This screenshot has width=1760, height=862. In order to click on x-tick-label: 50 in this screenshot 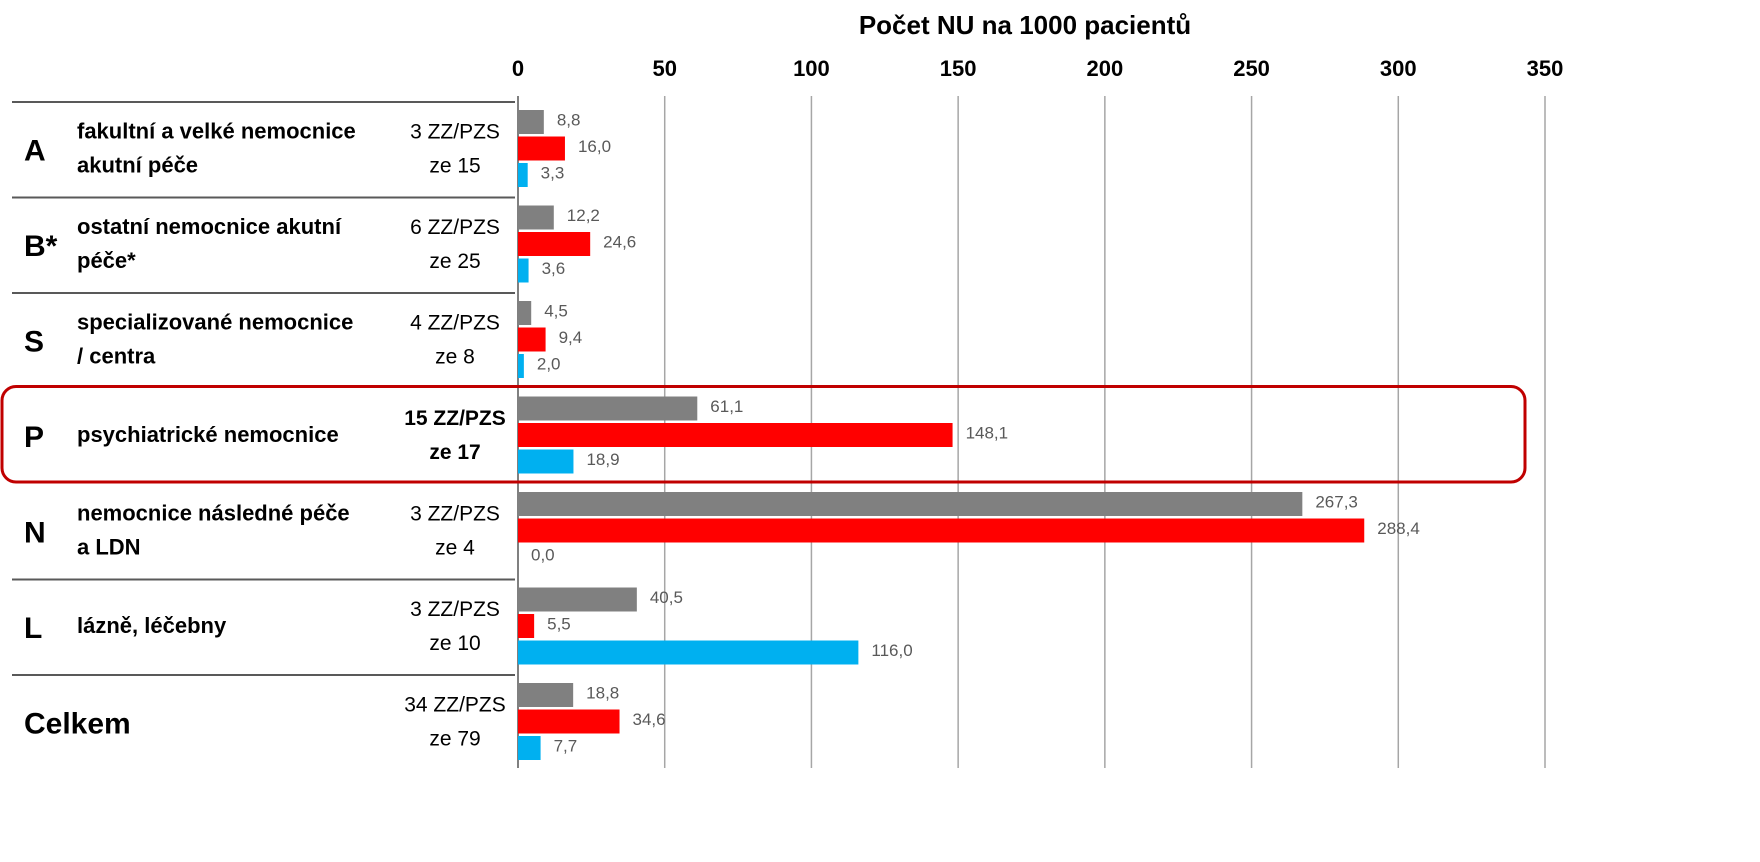, I will do `click(664, 68)`.